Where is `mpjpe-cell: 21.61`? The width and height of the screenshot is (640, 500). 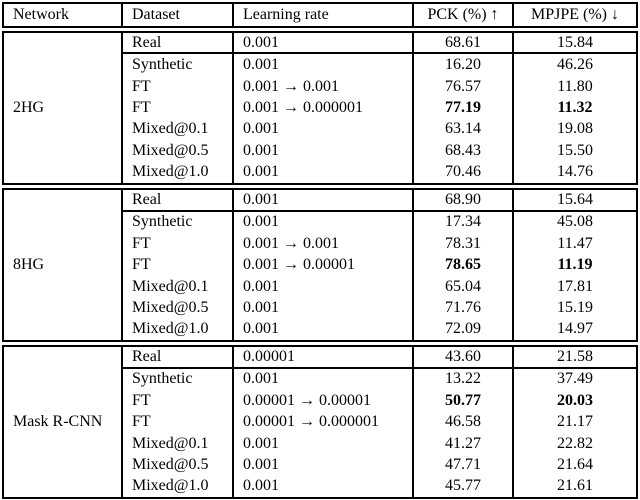
mpjpe-cell: 21.61 is located at coordinates (575, 486).